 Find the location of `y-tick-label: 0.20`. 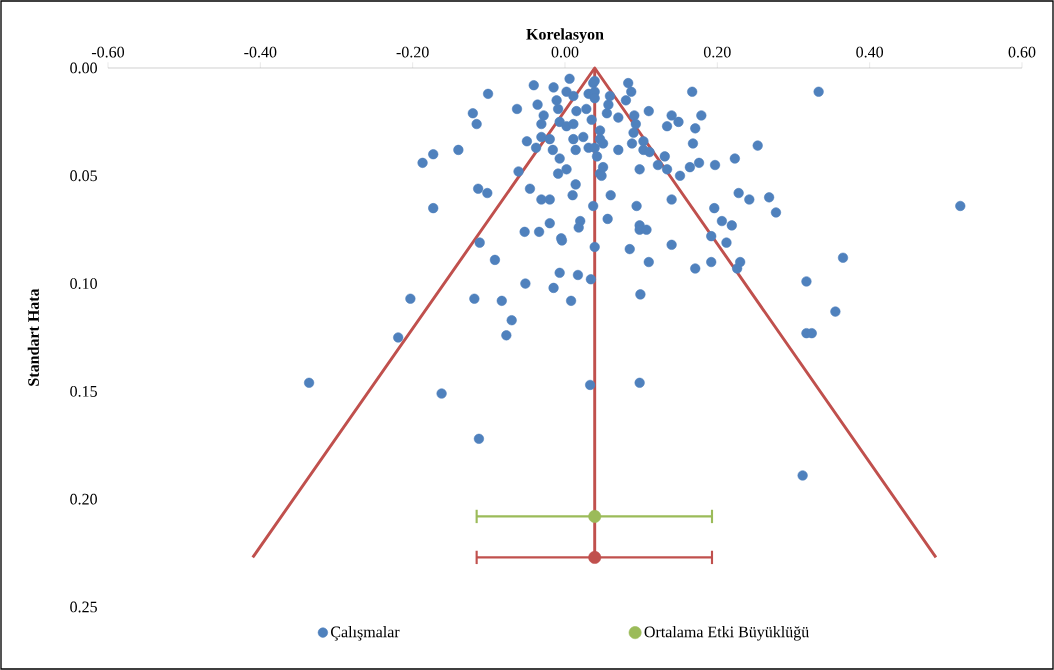

y-tick-label: 0.20 is located at coordinates (83, 499).